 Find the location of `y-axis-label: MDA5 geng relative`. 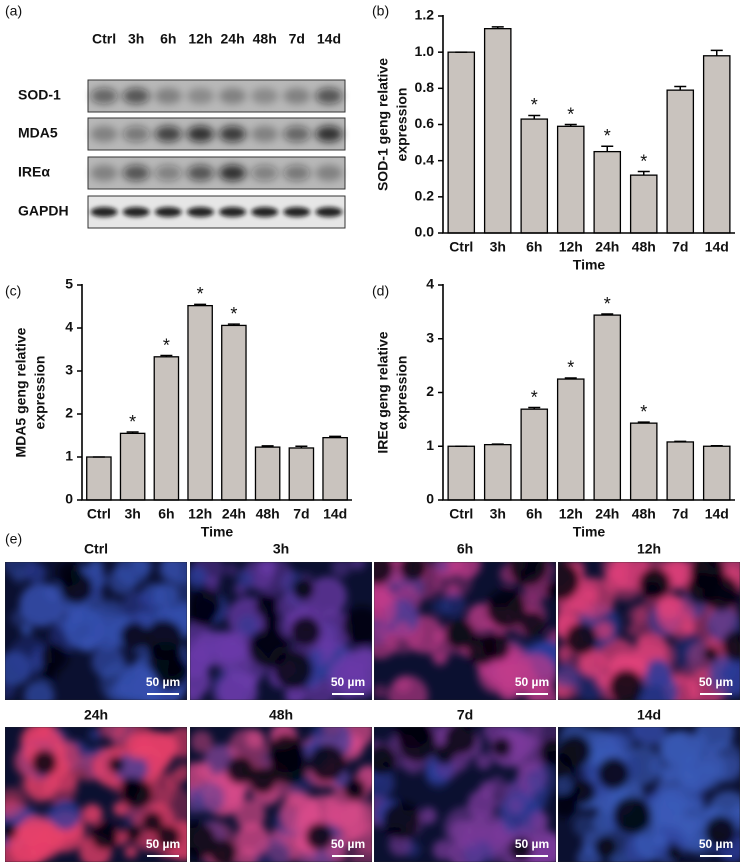

y-axis-label: MDA5 geng relative is located at coordinates (21, 392).